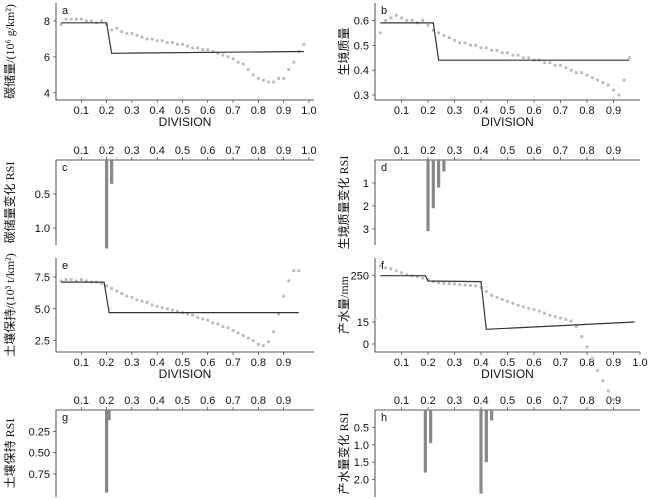 The height and width of the screenshot is (500, 650). What do you see at coordinates (383, 266) in the screenshot?
I see `panel-label-f: f` at bounding box center [383, 266].